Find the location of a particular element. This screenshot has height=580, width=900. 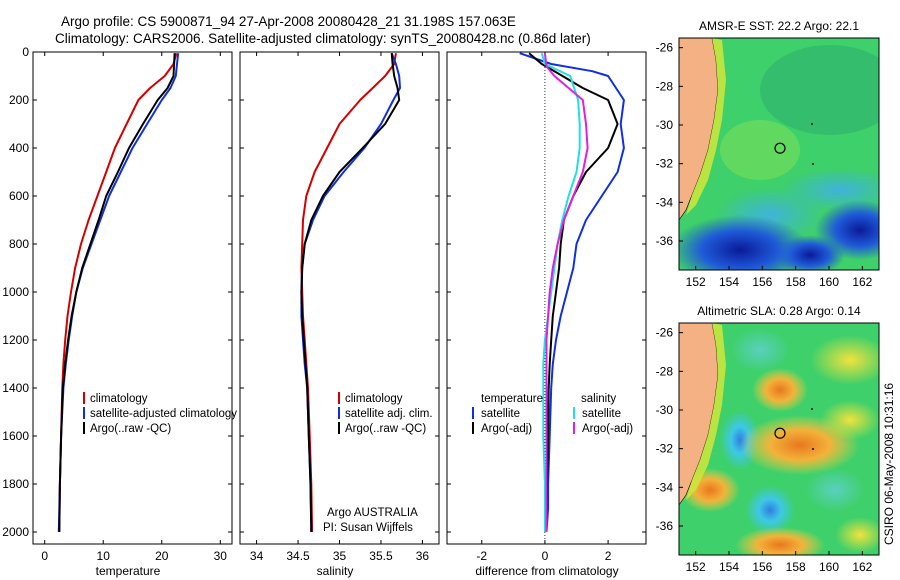

sst-map-ytick-label: -28 is located at coordinates (665, 86).